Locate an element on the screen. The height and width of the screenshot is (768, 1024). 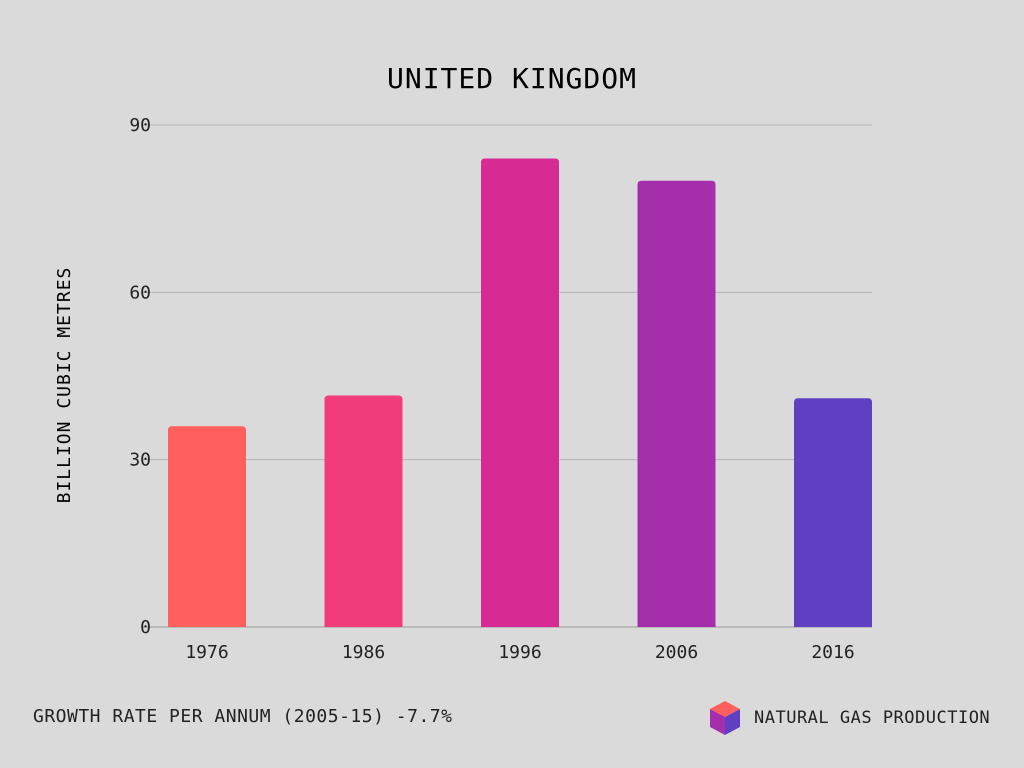
growth-rate-text: GROWTH RATE PER ANNUM (2005-15) -7.7% is located at coordinates (243, 716).